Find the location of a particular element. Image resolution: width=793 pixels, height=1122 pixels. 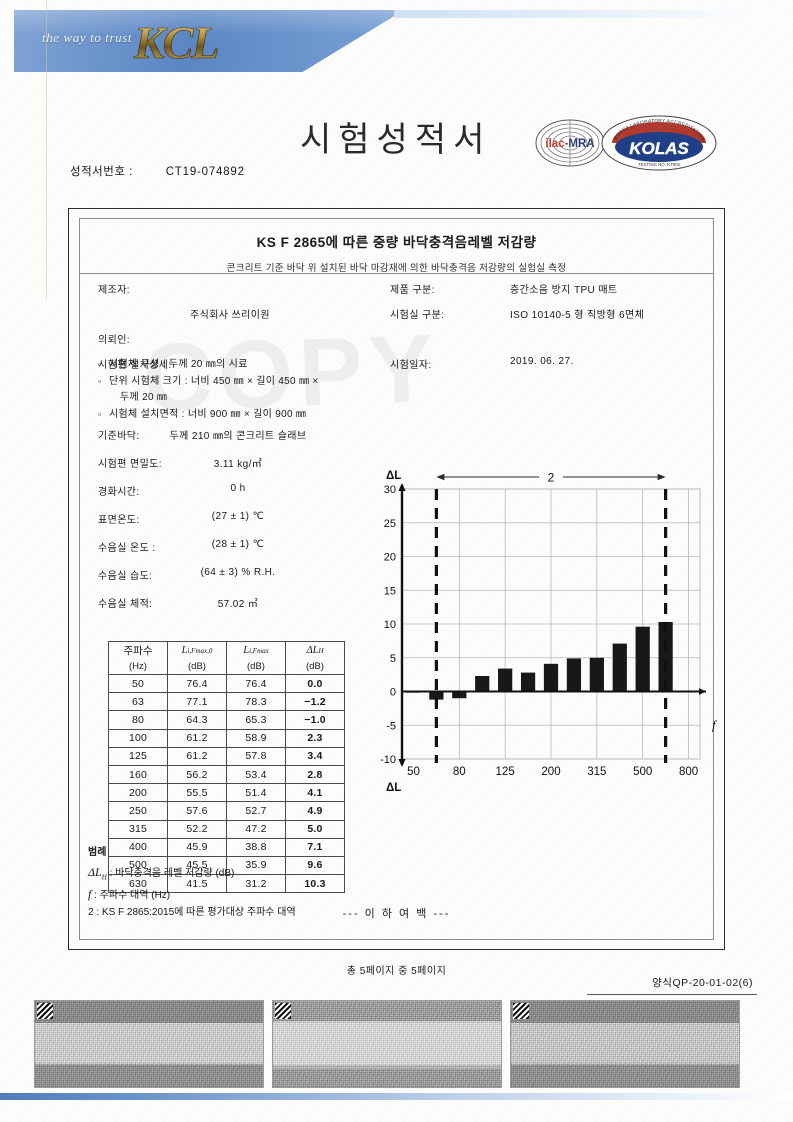

bullet-item: 단위 시험체 크기 : 너비 450 ㎜ × 길이 450 ㎜ × is located at coordinates (263, 382).